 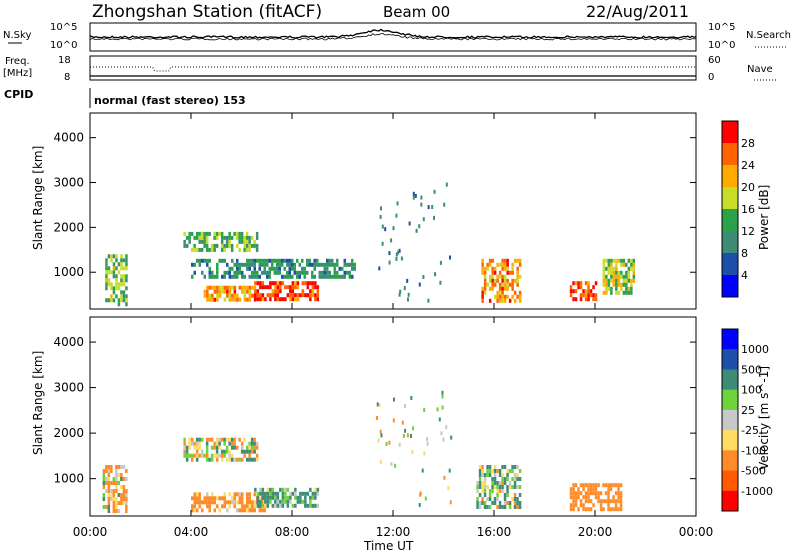 I want to click on velocity-ylabel: Slant Range [km], so click(x=38, y=403).